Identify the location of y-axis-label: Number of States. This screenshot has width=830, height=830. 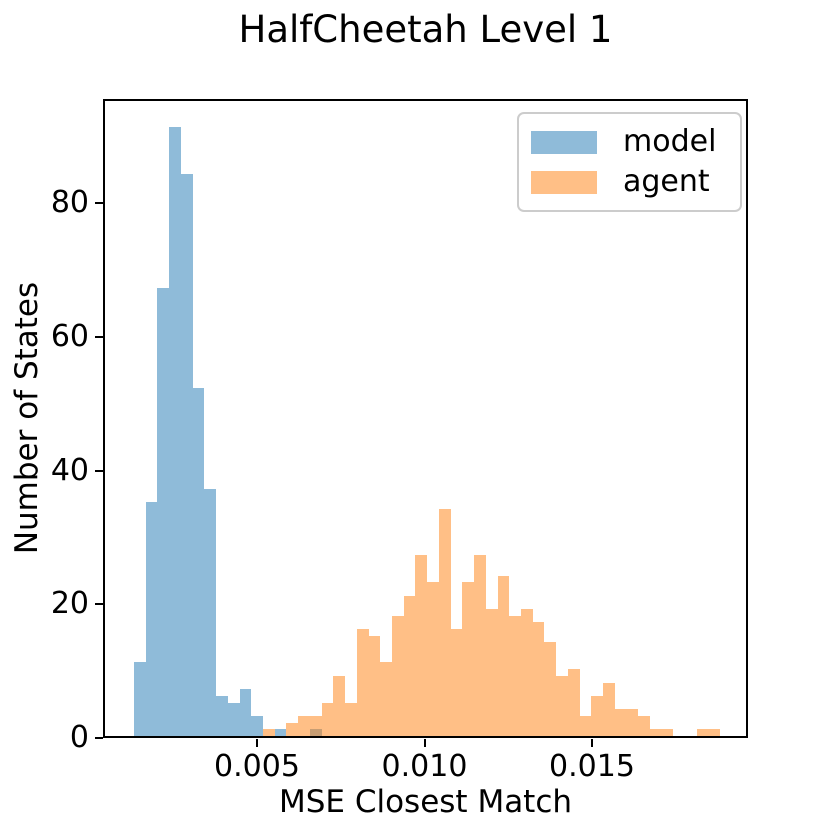
(27, 418).